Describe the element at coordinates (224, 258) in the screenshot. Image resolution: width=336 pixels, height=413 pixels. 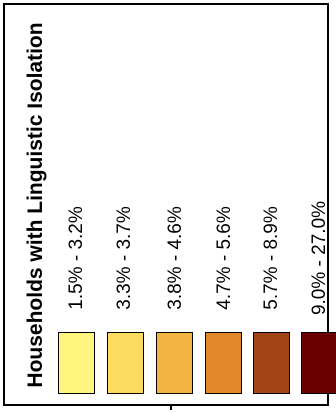
I see `legend-label-text: 4.7% - 5.6%` at that location.